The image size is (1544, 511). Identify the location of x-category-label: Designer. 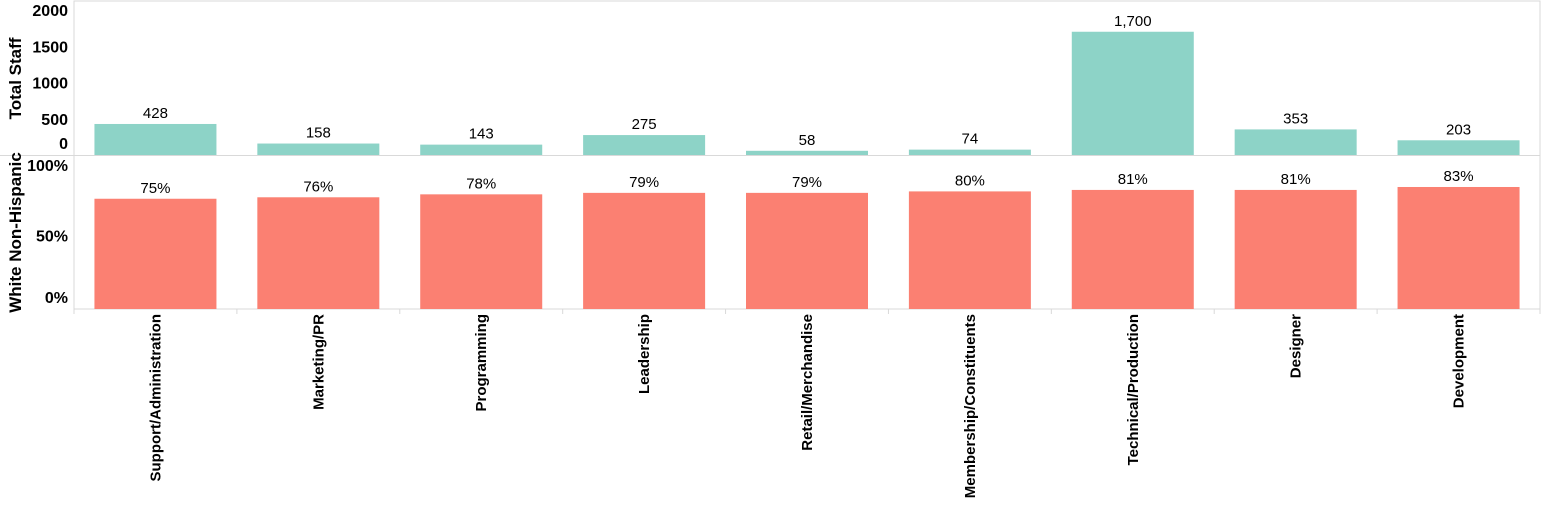
(1296, 346).